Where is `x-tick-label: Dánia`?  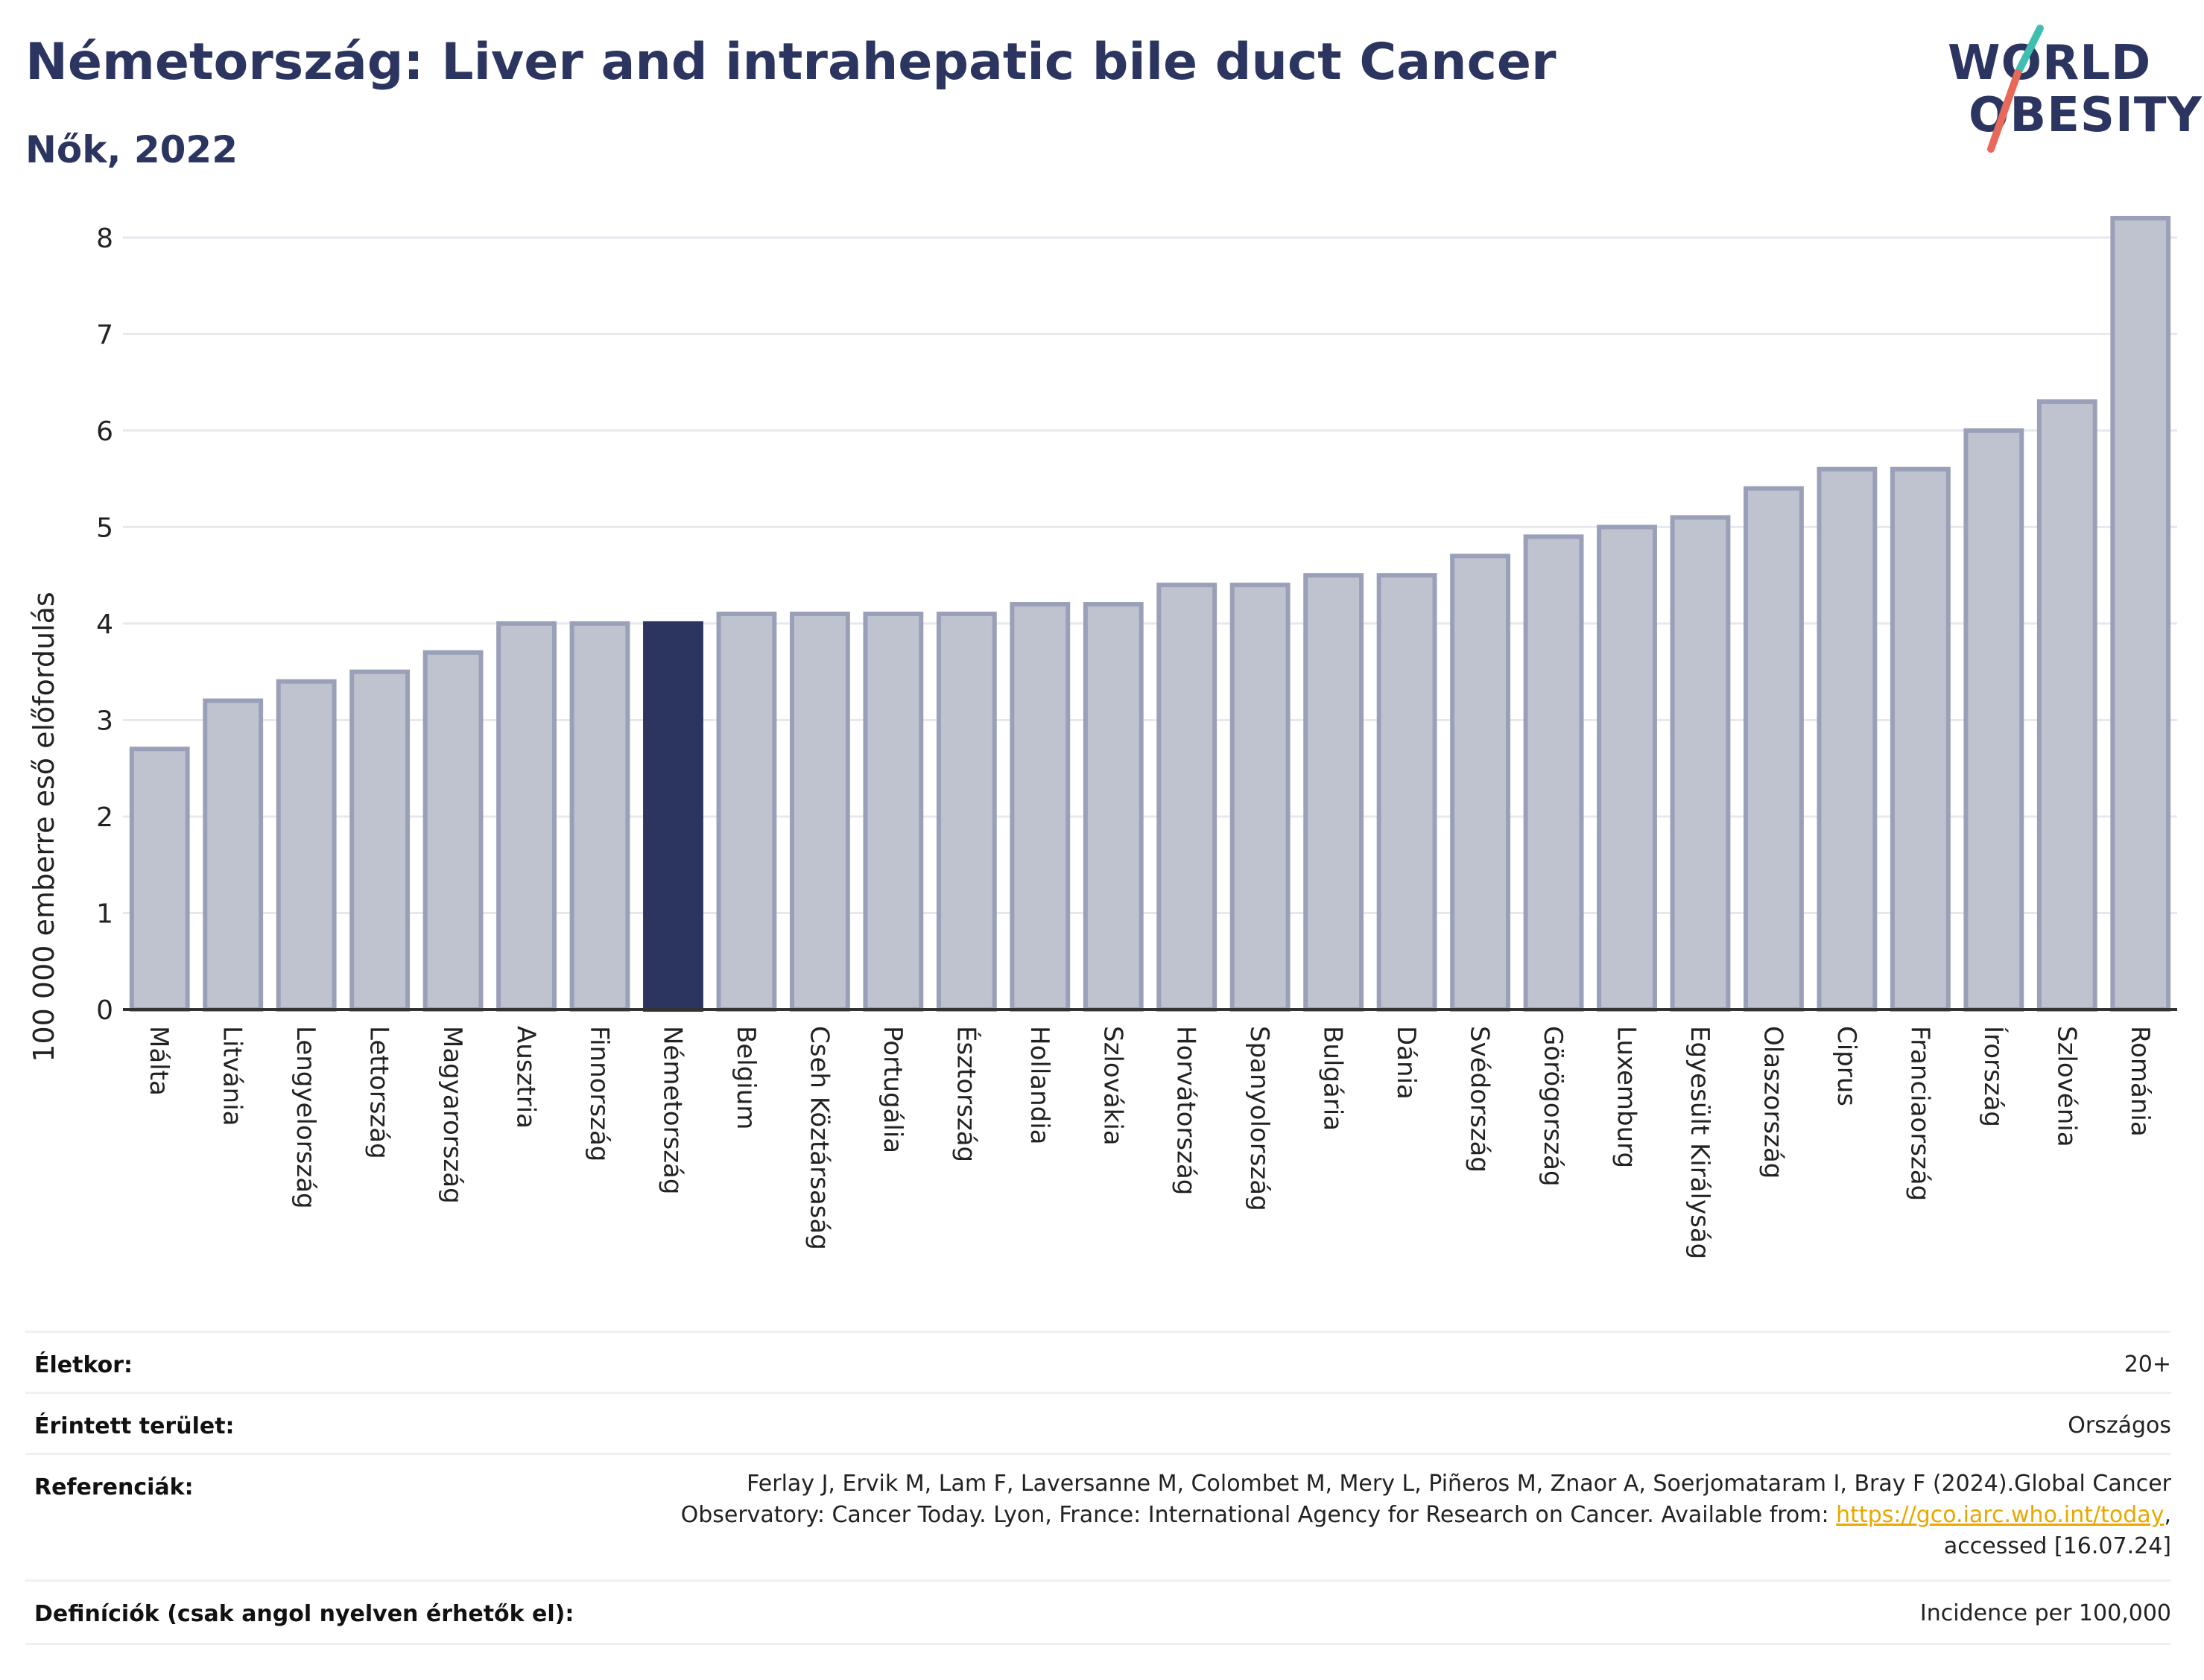
x-tick-label: Dánia is located at coordinates (1406, 1063).